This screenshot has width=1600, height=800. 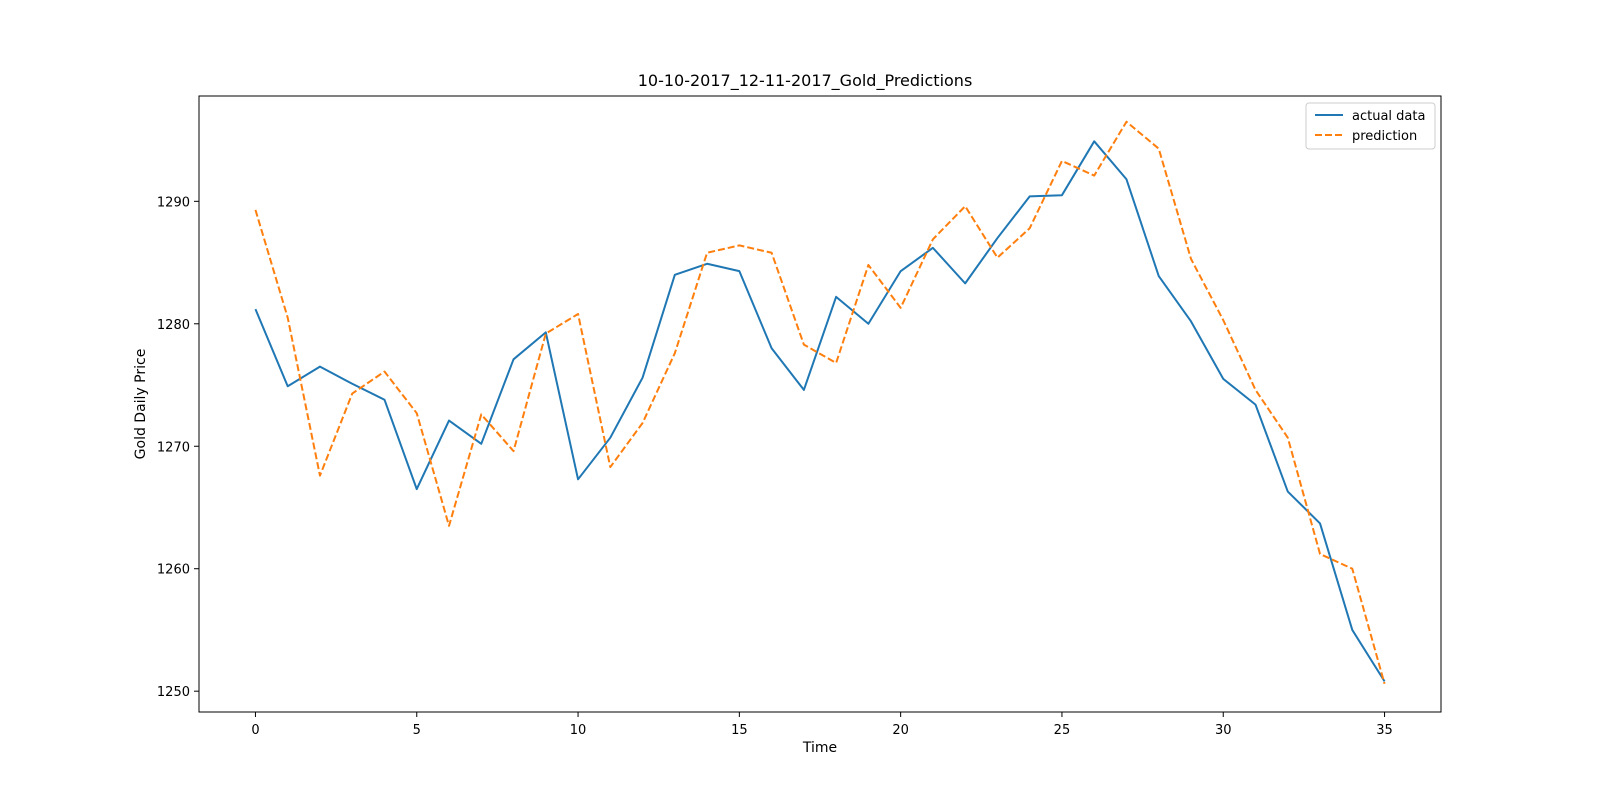 I want to click on x-tick-label: 0, so click(x=255, y=730).